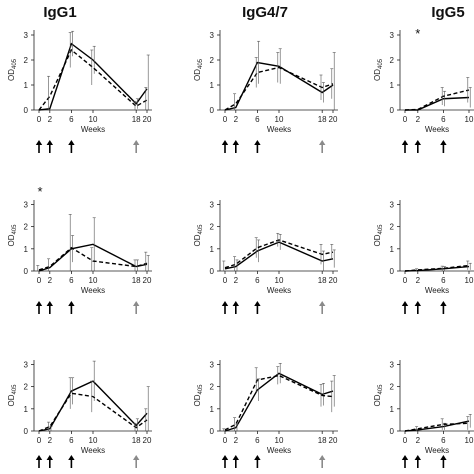 This screenshot has height=474, width=474. What do you see at coordinates (417, 33) in the screenshot?
I see `significance-asterisk: *` at bounding box center [417, 33].